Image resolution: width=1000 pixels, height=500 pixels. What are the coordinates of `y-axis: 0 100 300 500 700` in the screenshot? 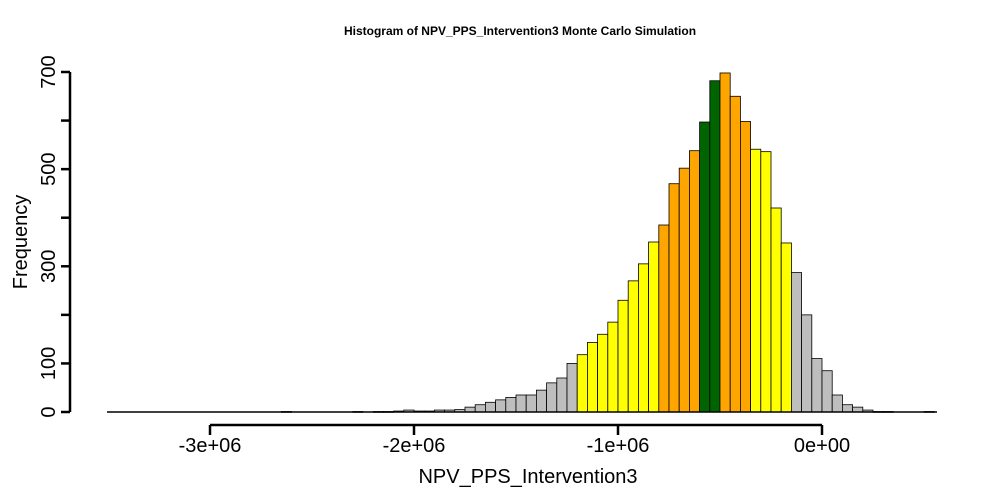 It's located at (55, 236).